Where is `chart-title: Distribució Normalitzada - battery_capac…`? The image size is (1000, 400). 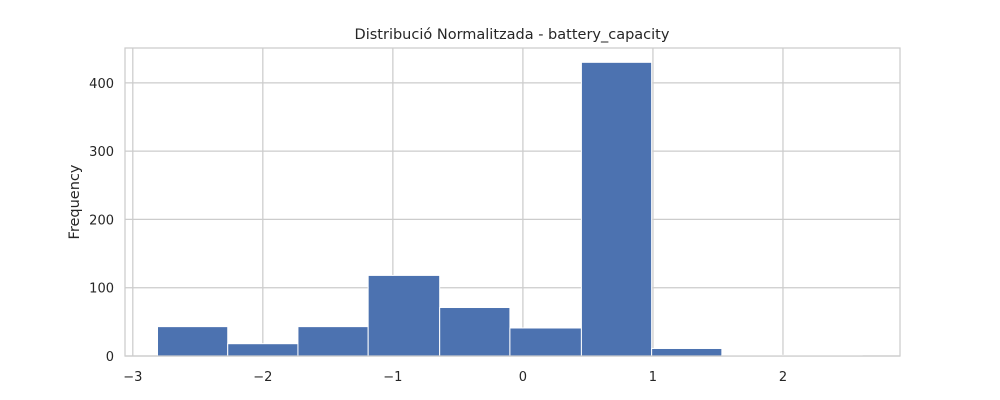 chart-title: Distribució Normalitzada - battery_capac… is located at coordinates (512, 35).